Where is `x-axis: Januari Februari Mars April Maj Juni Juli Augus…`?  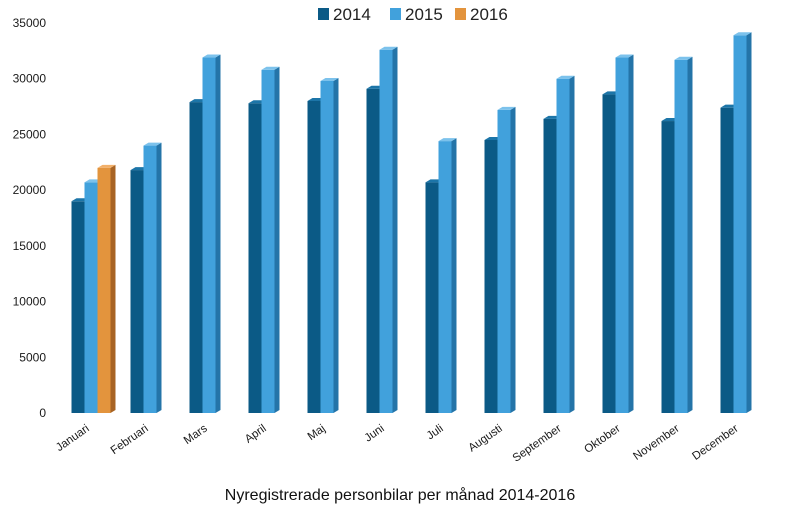
x-axis: Januari Februari Mars April Maj Juni Juli Augus… is located at coordinates (397, 443).